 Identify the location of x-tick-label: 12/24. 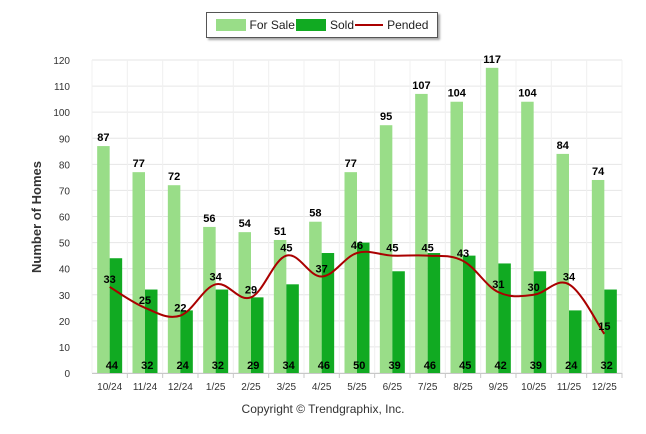
(180, 387).